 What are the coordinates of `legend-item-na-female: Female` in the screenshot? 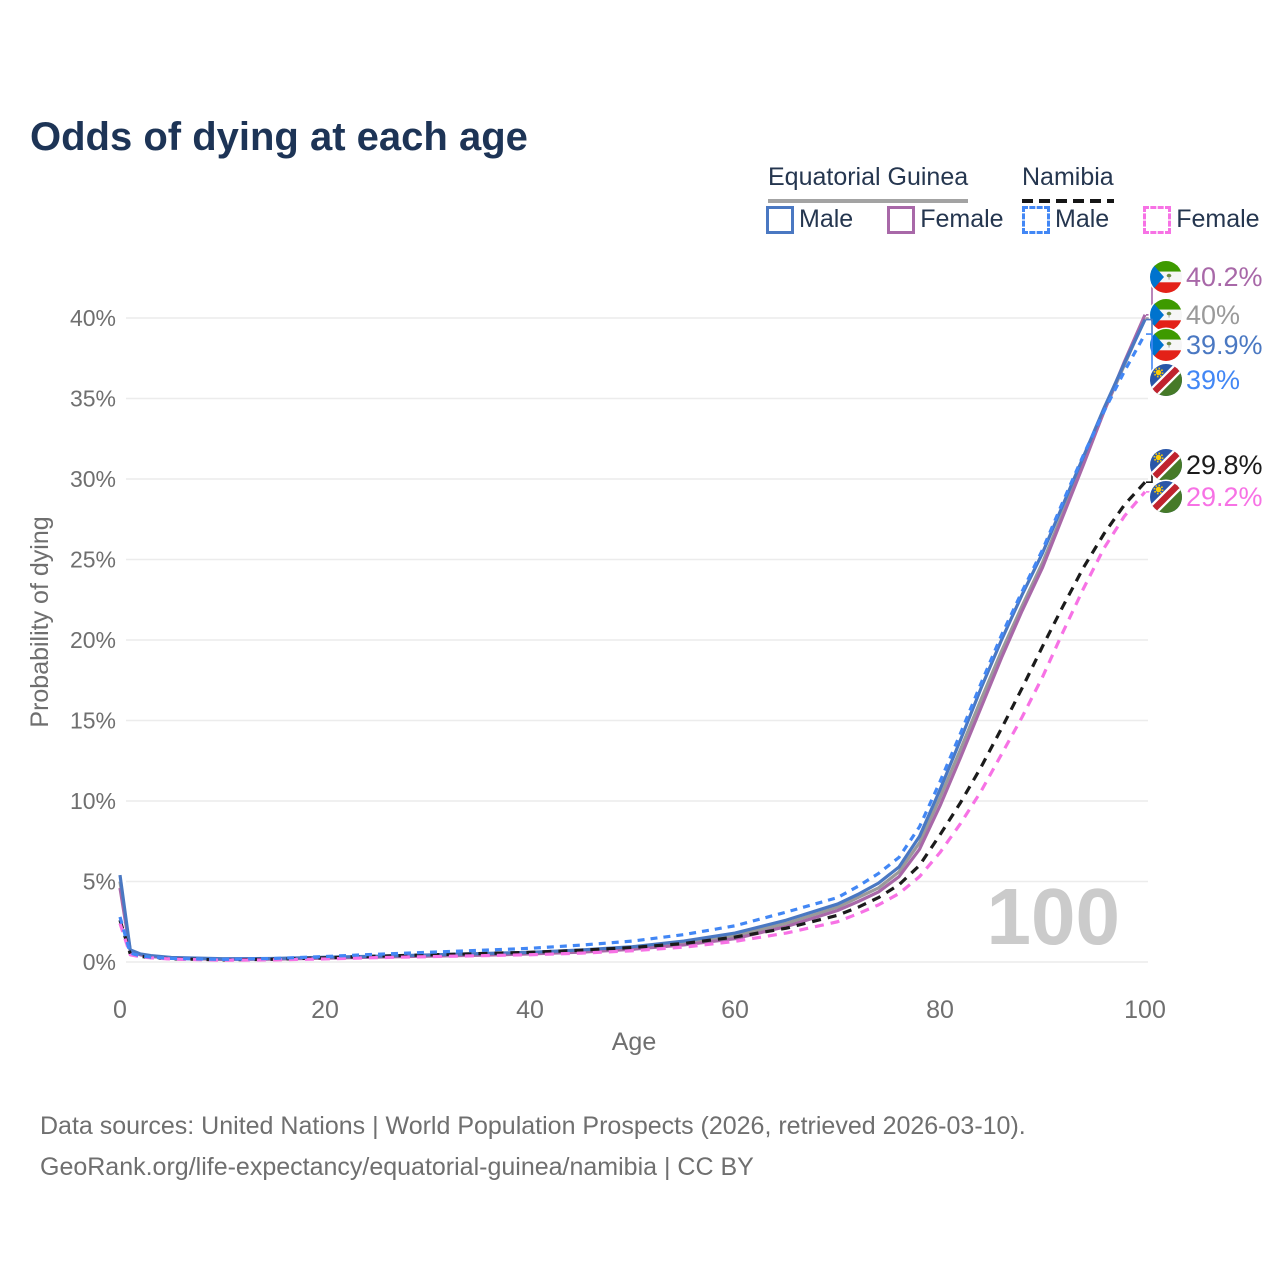 It's located at (1201, 219).